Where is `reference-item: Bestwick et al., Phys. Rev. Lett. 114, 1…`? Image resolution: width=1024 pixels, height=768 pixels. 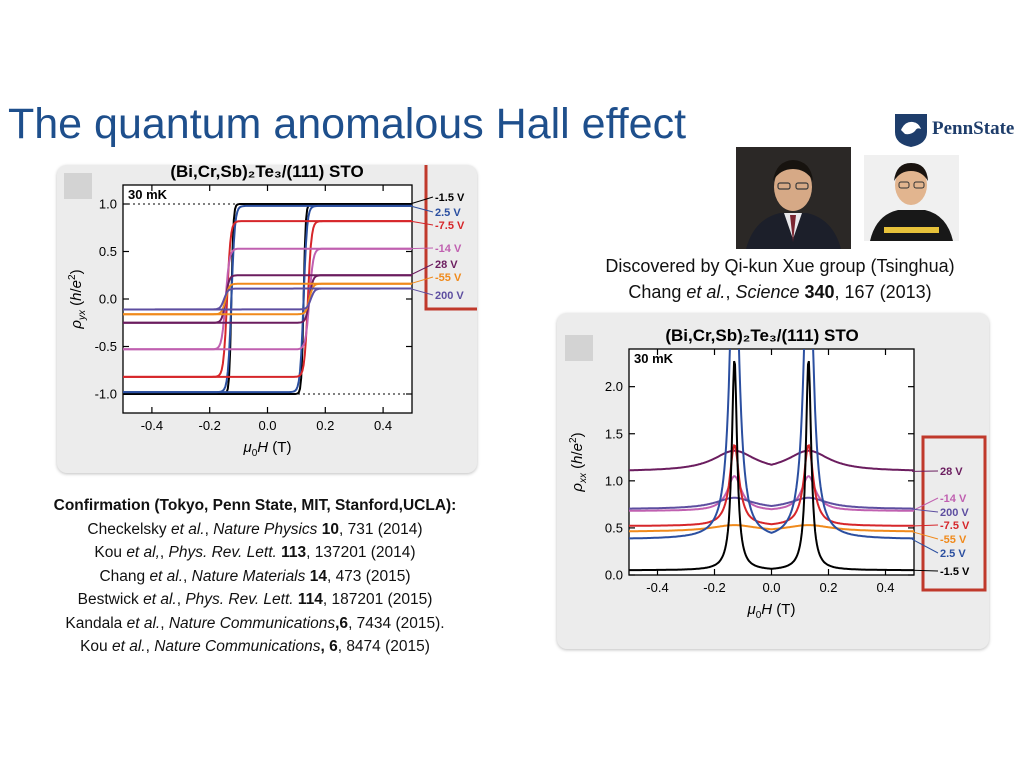
reference-item: Bestwick et al., Phys. Rev. Lett. 114, 1… is located at coordinates (255, 599).